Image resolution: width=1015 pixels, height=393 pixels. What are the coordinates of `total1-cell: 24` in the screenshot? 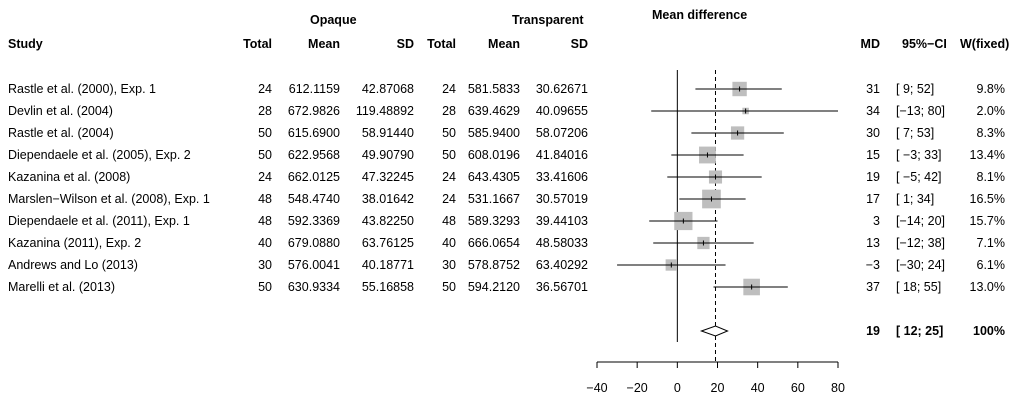 It's located at (265, 177).